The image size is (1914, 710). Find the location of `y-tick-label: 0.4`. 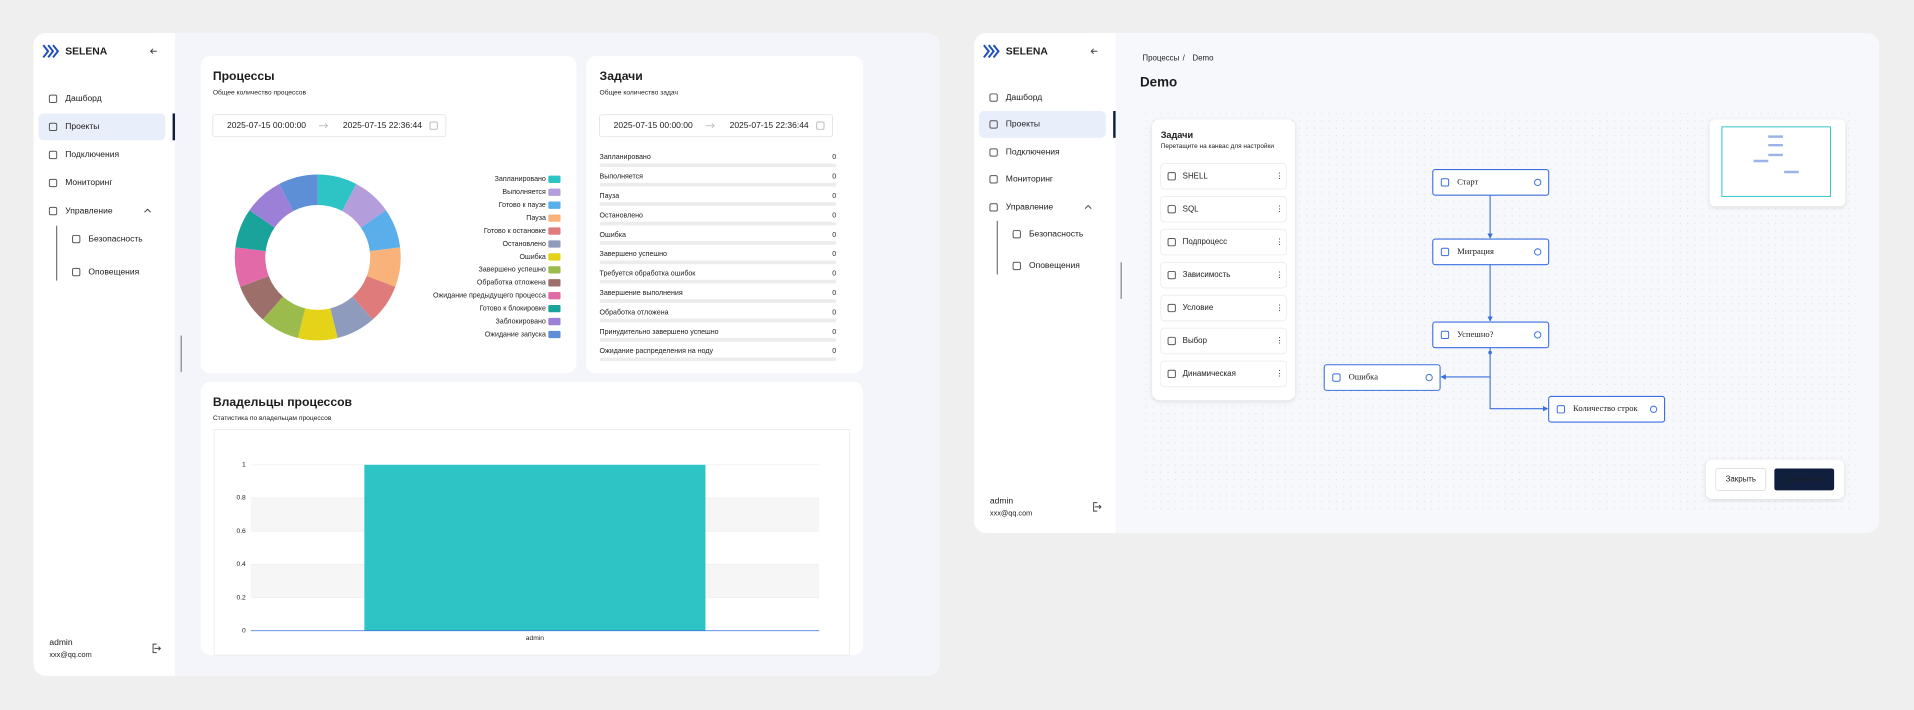

y-tick-label: 0.4 is located at coordinates (241, 564).